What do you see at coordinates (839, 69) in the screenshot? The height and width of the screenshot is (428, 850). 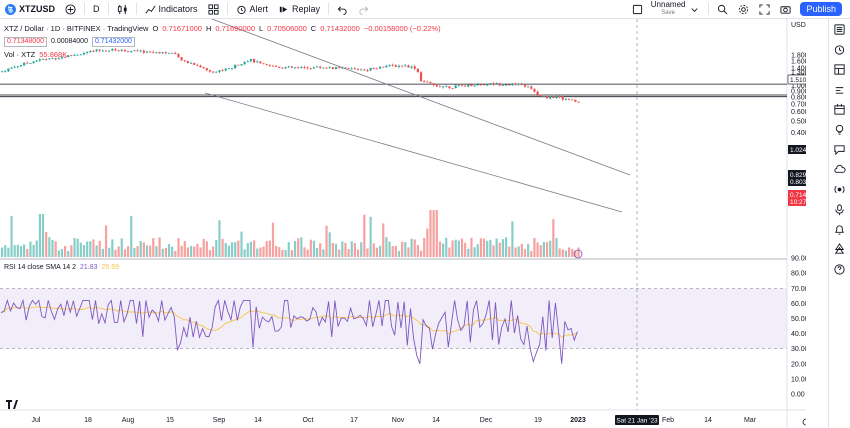 I see `data-window-icon` at bounding box center [839, 69].